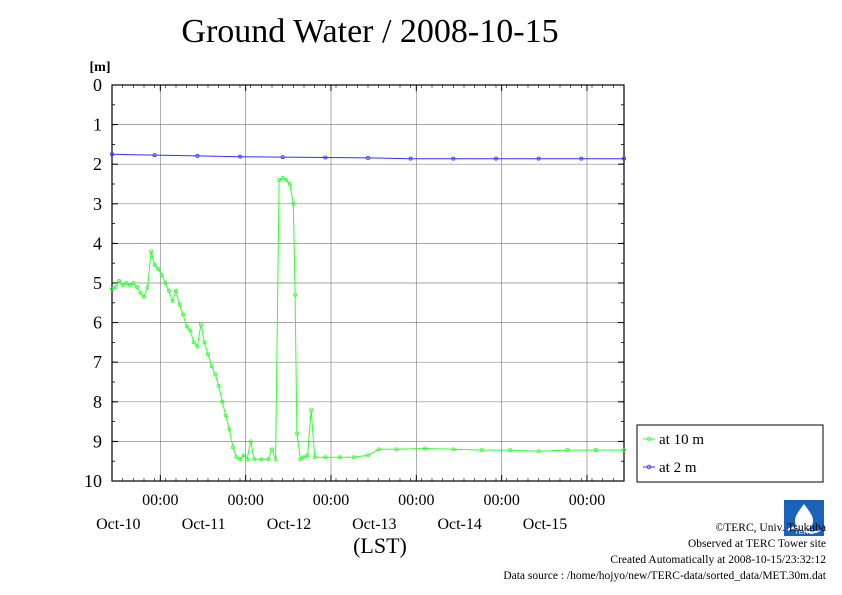  I want to click on y-tick-label: 4, so click(97, 243).